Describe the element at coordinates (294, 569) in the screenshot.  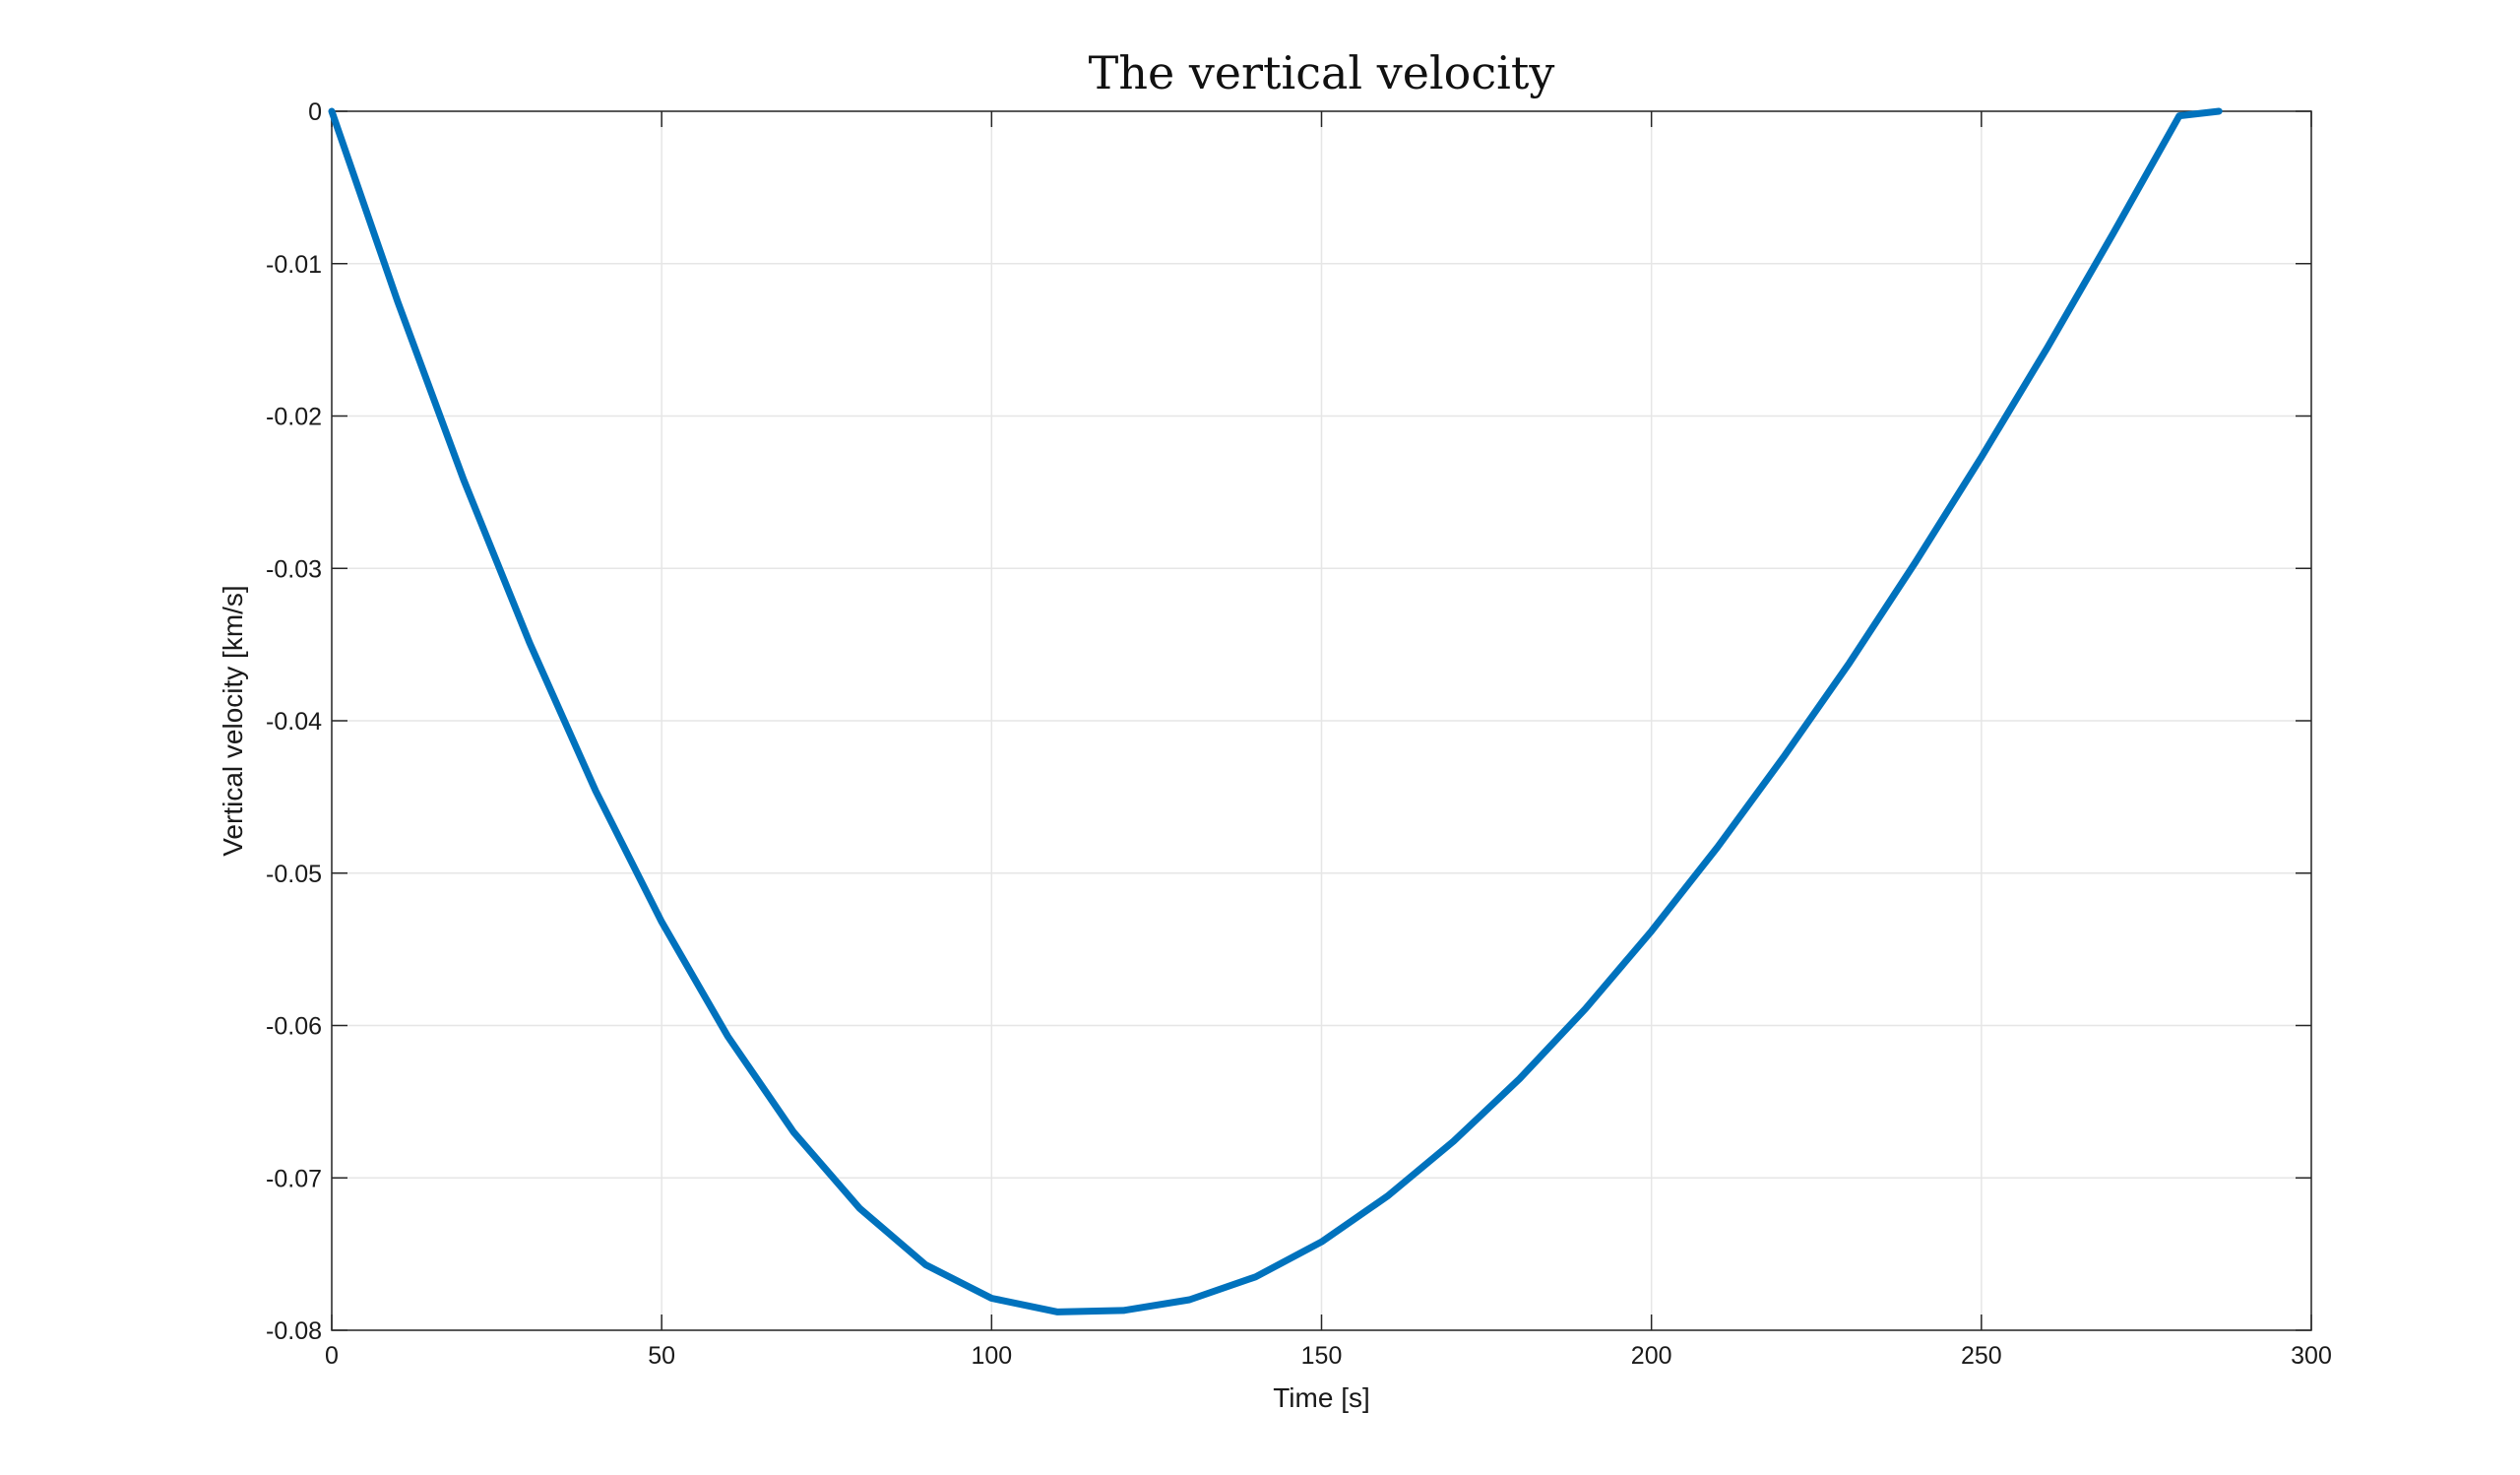
I see `y-tick-label: -0.03` at that location.